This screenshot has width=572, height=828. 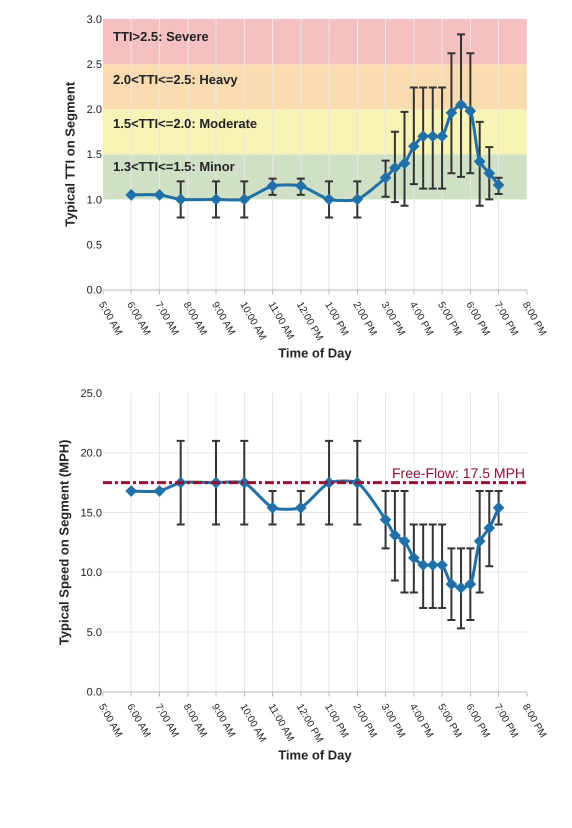 What do you see at coordinates (161, 36) in the screenshot?
I see `annotation: TTI>2.5: Severe` at bounding box center [161, 36].